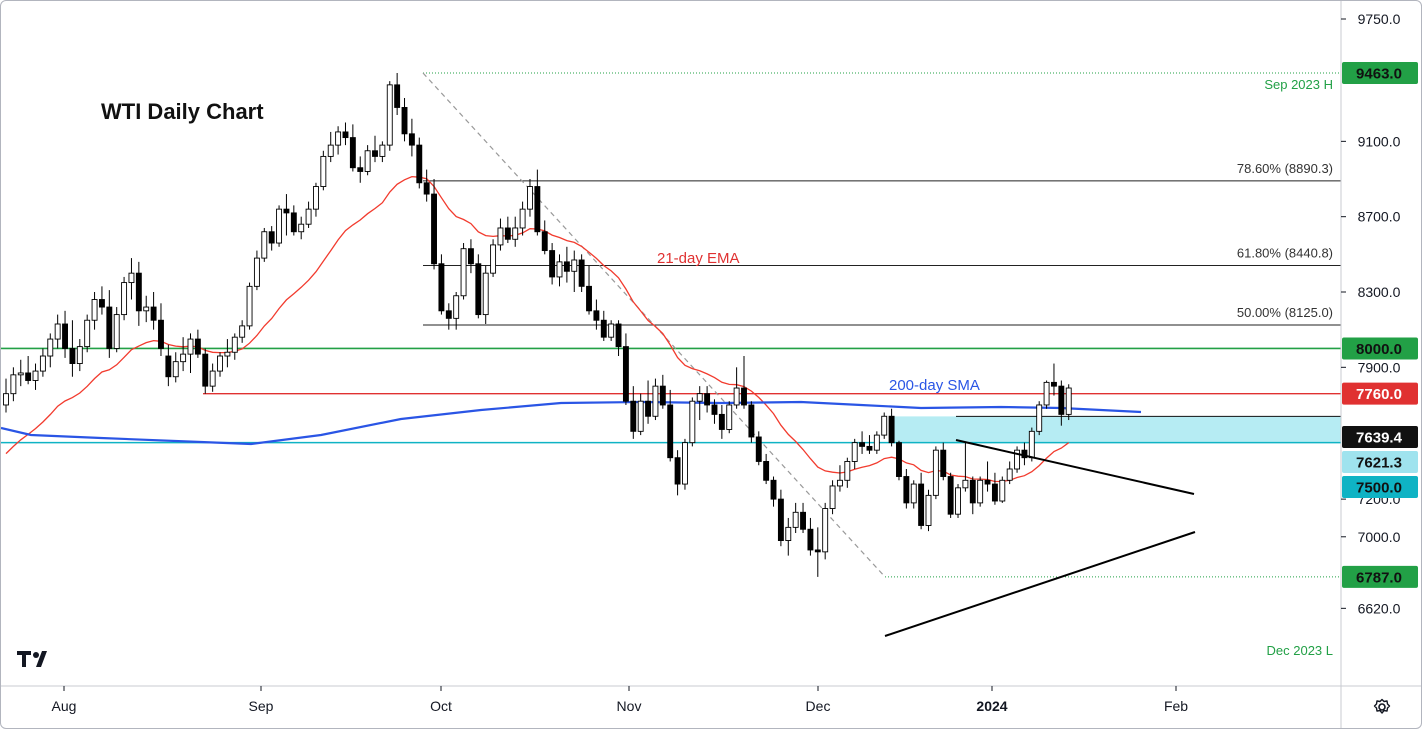 The height and width of the screenshot is (729, 1422). I want to click on price-tick: 8700.0, so click(1371, 217).